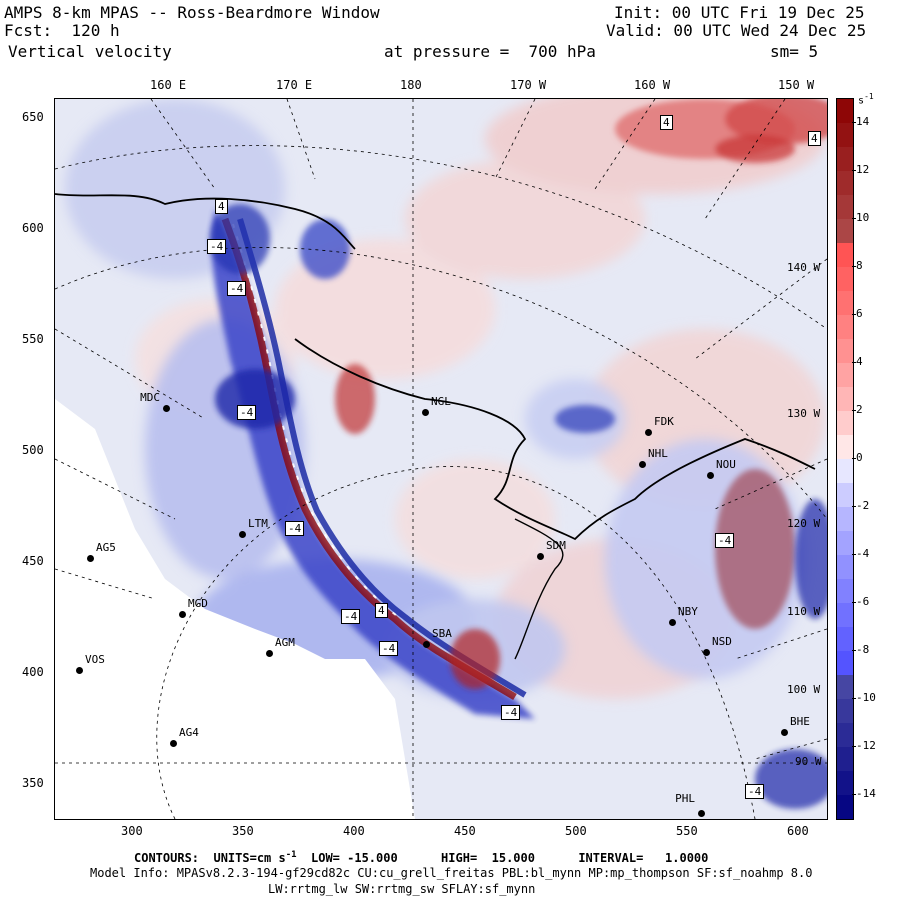  I want to click on station-label: LTM, so click(258, 523).